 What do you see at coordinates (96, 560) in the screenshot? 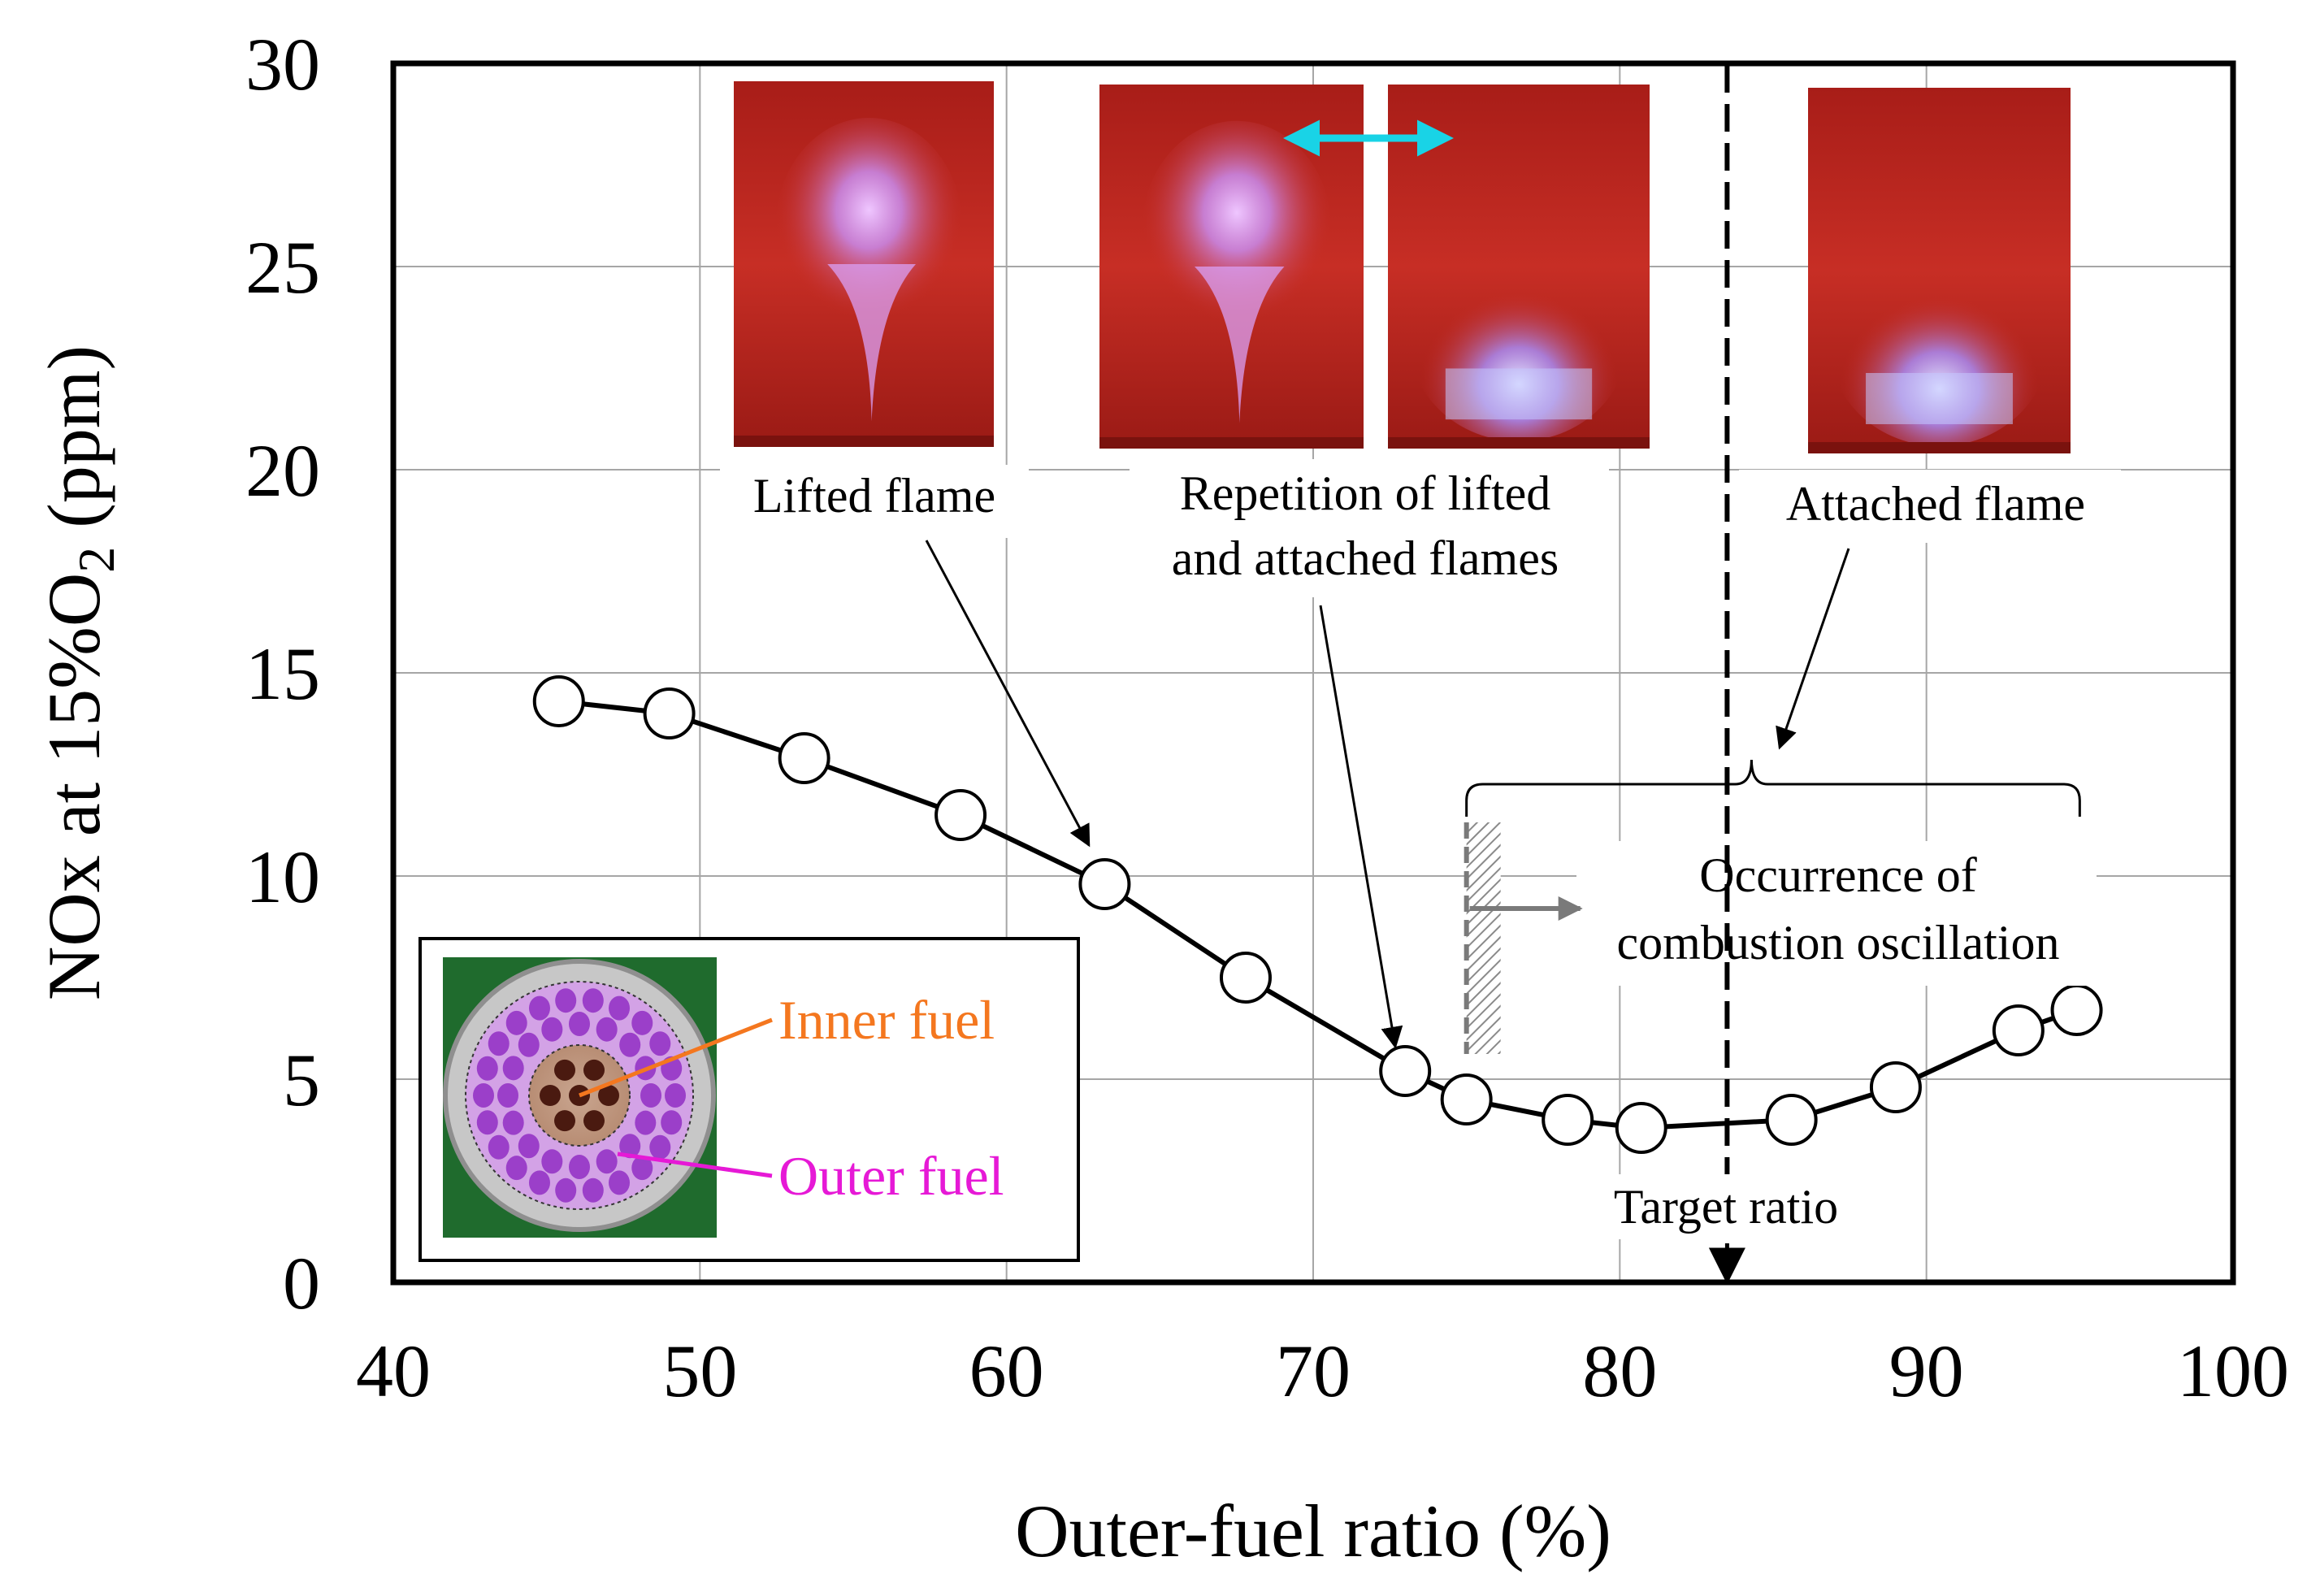
I see `y-axis-label-subscript: 2` at bounding box center [96, 560].